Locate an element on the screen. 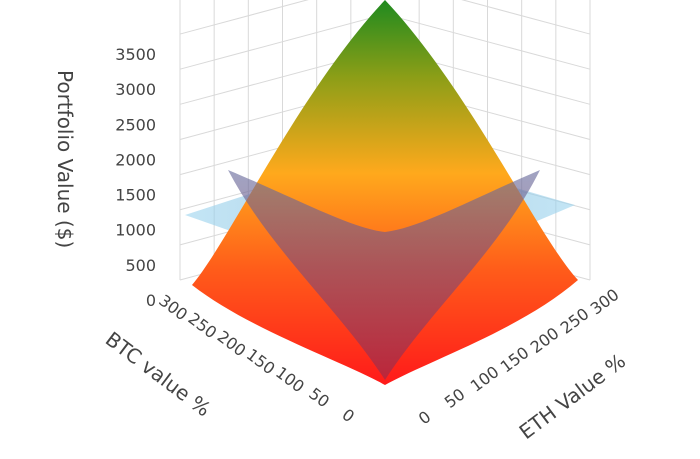 This screenshot has width=700, height=459. x-tick-label: 250 is located at coordinates (203, 326).